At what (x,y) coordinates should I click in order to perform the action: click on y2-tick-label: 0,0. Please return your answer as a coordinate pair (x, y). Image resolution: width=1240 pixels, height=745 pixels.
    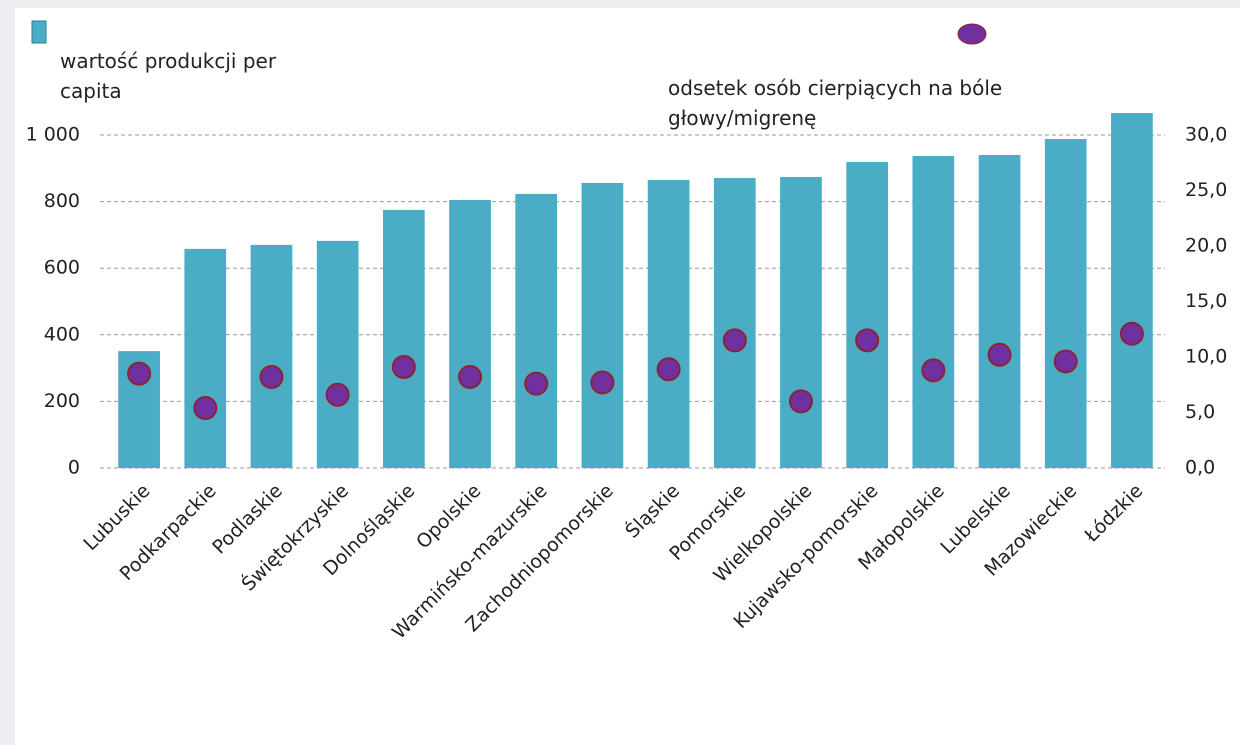
    Looking at the image, I should click on (1200, 468).